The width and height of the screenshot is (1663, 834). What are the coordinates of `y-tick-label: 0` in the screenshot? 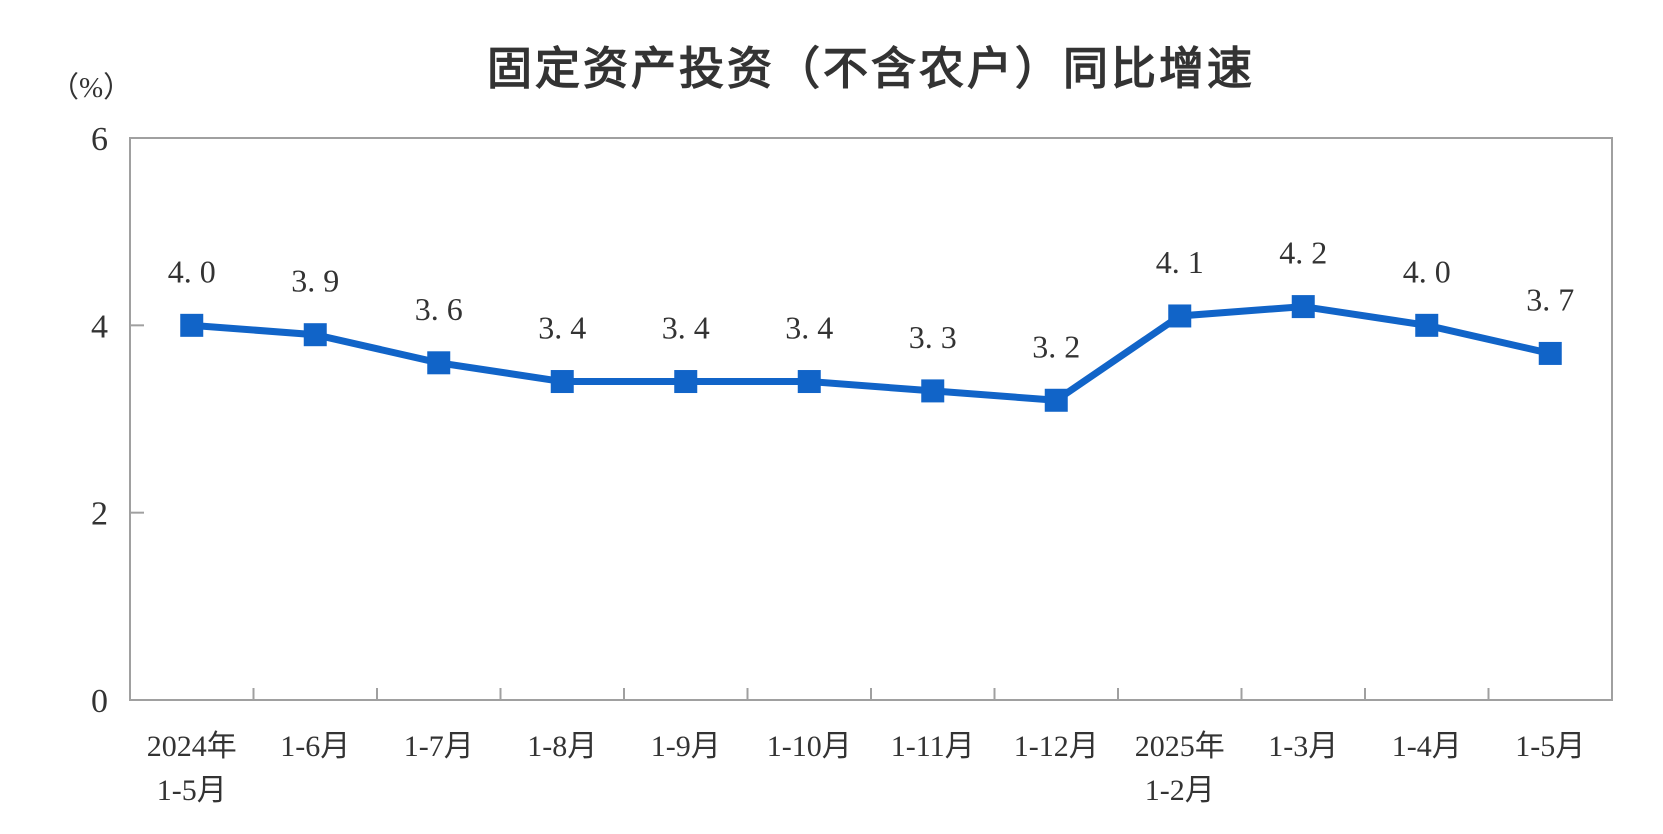 It's located at (99, 701).